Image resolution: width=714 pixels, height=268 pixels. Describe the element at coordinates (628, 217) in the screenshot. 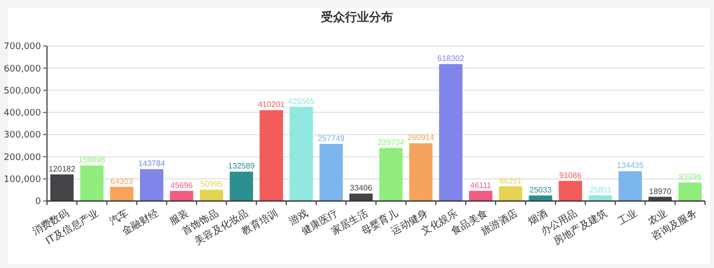

I see `x-tick-label: 工业` at that location.